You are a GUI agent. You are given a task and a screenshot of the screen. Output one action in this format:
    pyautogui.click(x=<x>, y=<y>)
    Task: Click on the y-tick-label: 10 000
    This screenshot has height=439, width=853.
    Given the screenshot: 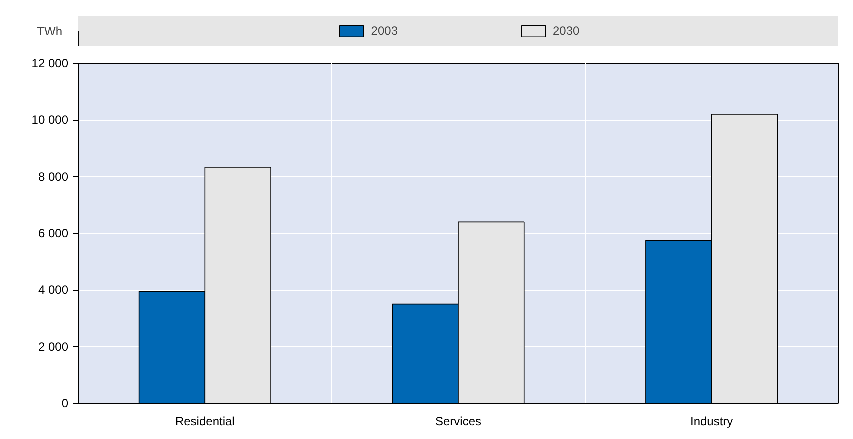 What is the action you would take?
    pyautogui.click(x=50, y=120)
    